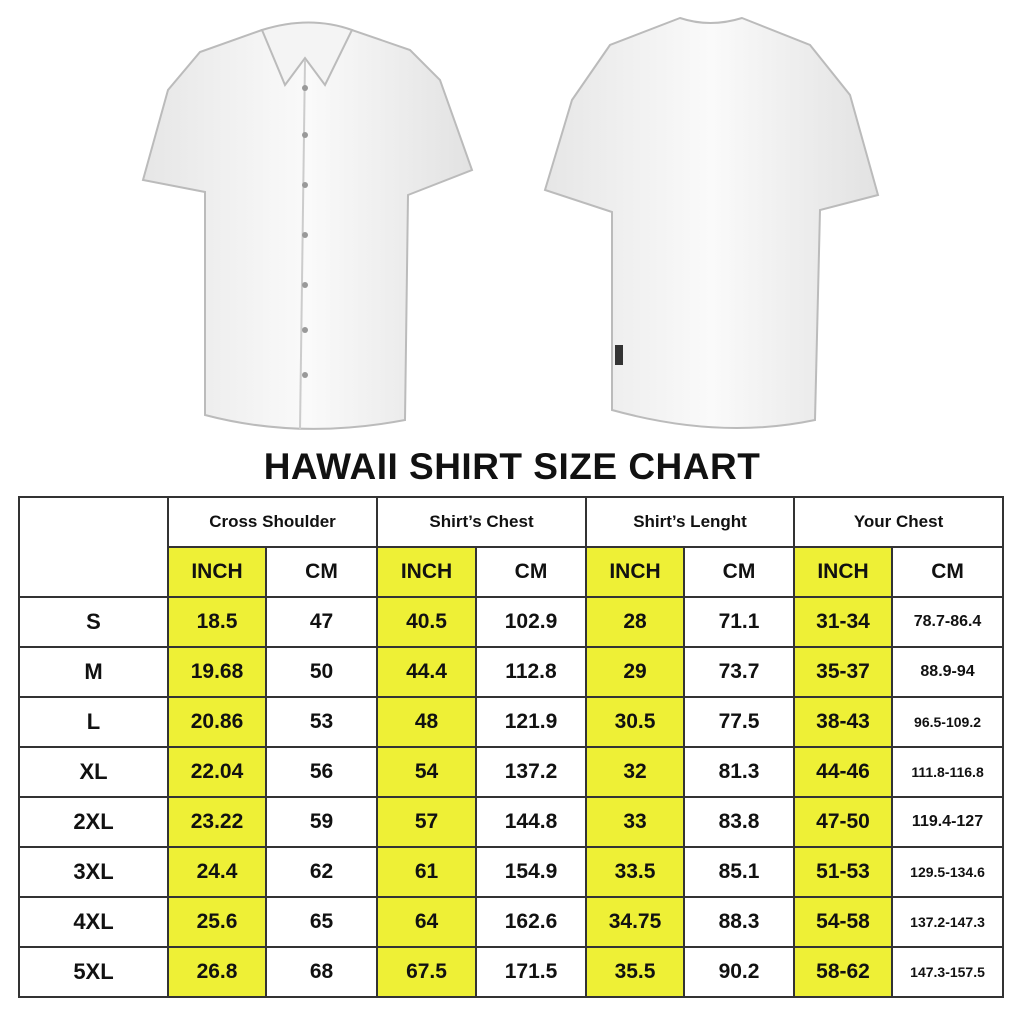 This screenshot has height=1024, width=1024. What do you see at coordinates (217, 972) in the screenshot?
I see `value-cell: 26.8` at bounding box center [217, 972].